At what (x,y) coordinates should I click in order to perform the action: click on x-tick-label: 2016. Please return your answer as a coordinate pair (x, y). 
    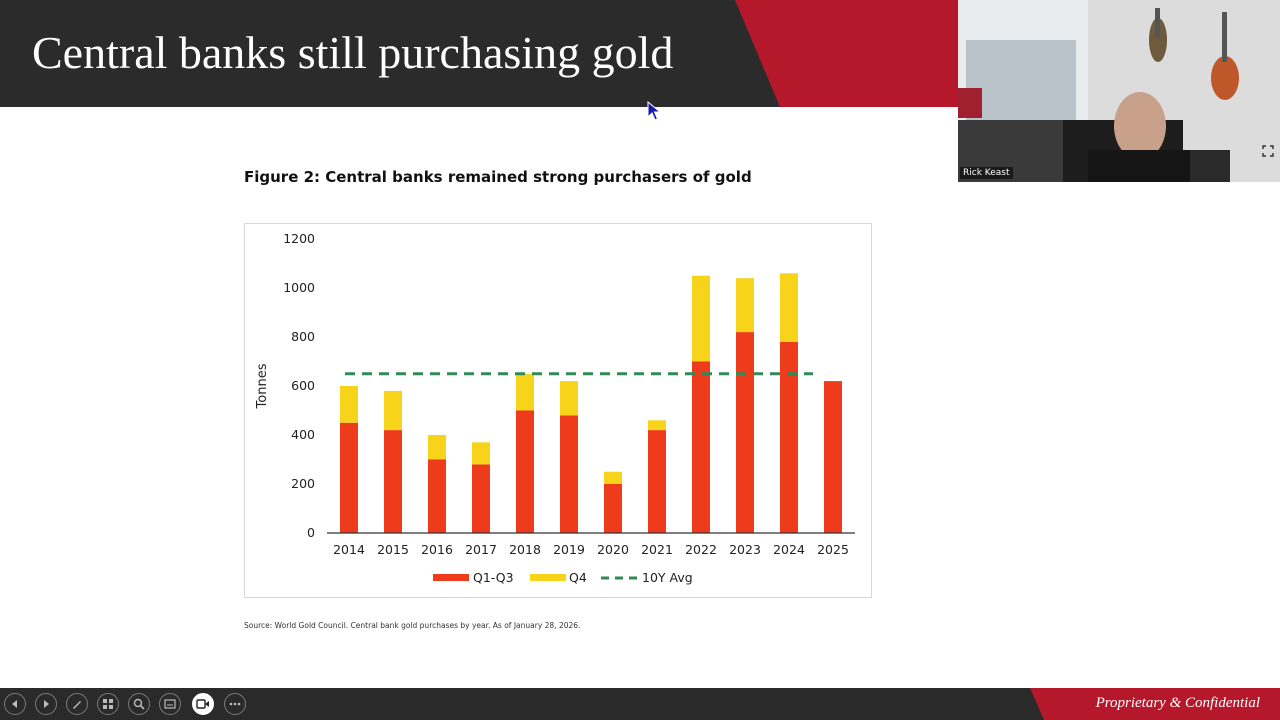
    Looking at the image, I should click on (437, 549).